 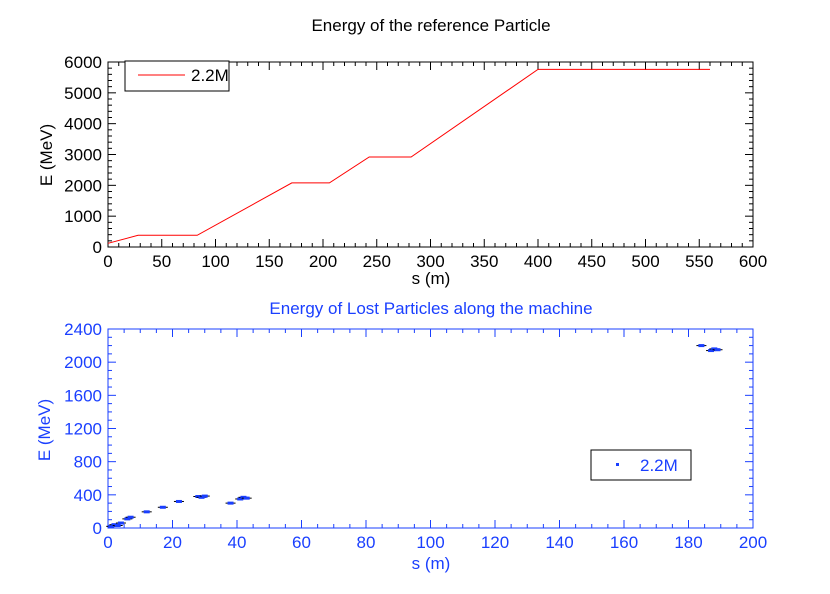 I want to click on y-tick-label: 400, so click(x=88, y=495).